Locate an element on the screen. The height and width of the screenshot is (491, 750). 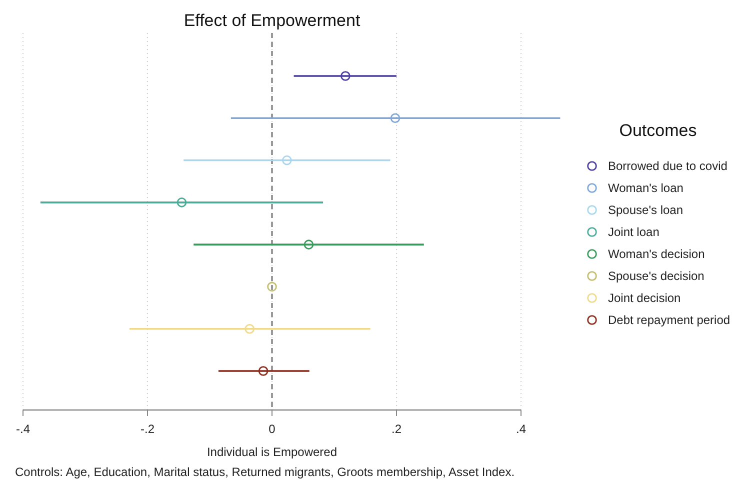
legend-label: Woman's decision is located at coordinates (656, 254).